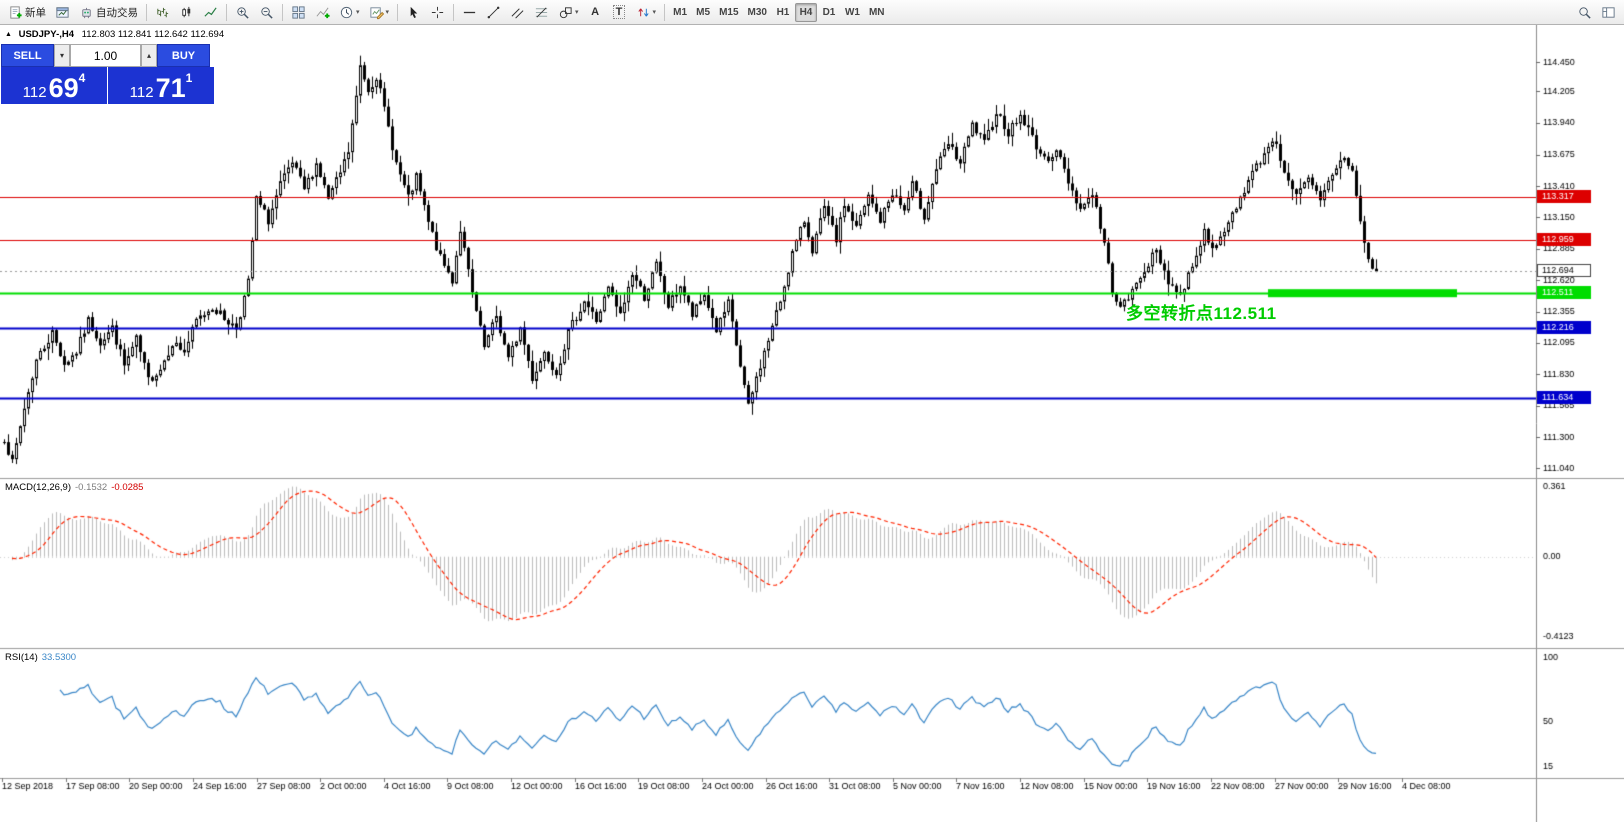 Image resolution: width=1624 pixels, height=822 pixels. What do you see at coordinates (170, 88) in the screenshot?
I see `buy-price-big: 71` at bounding box center [170, 88].